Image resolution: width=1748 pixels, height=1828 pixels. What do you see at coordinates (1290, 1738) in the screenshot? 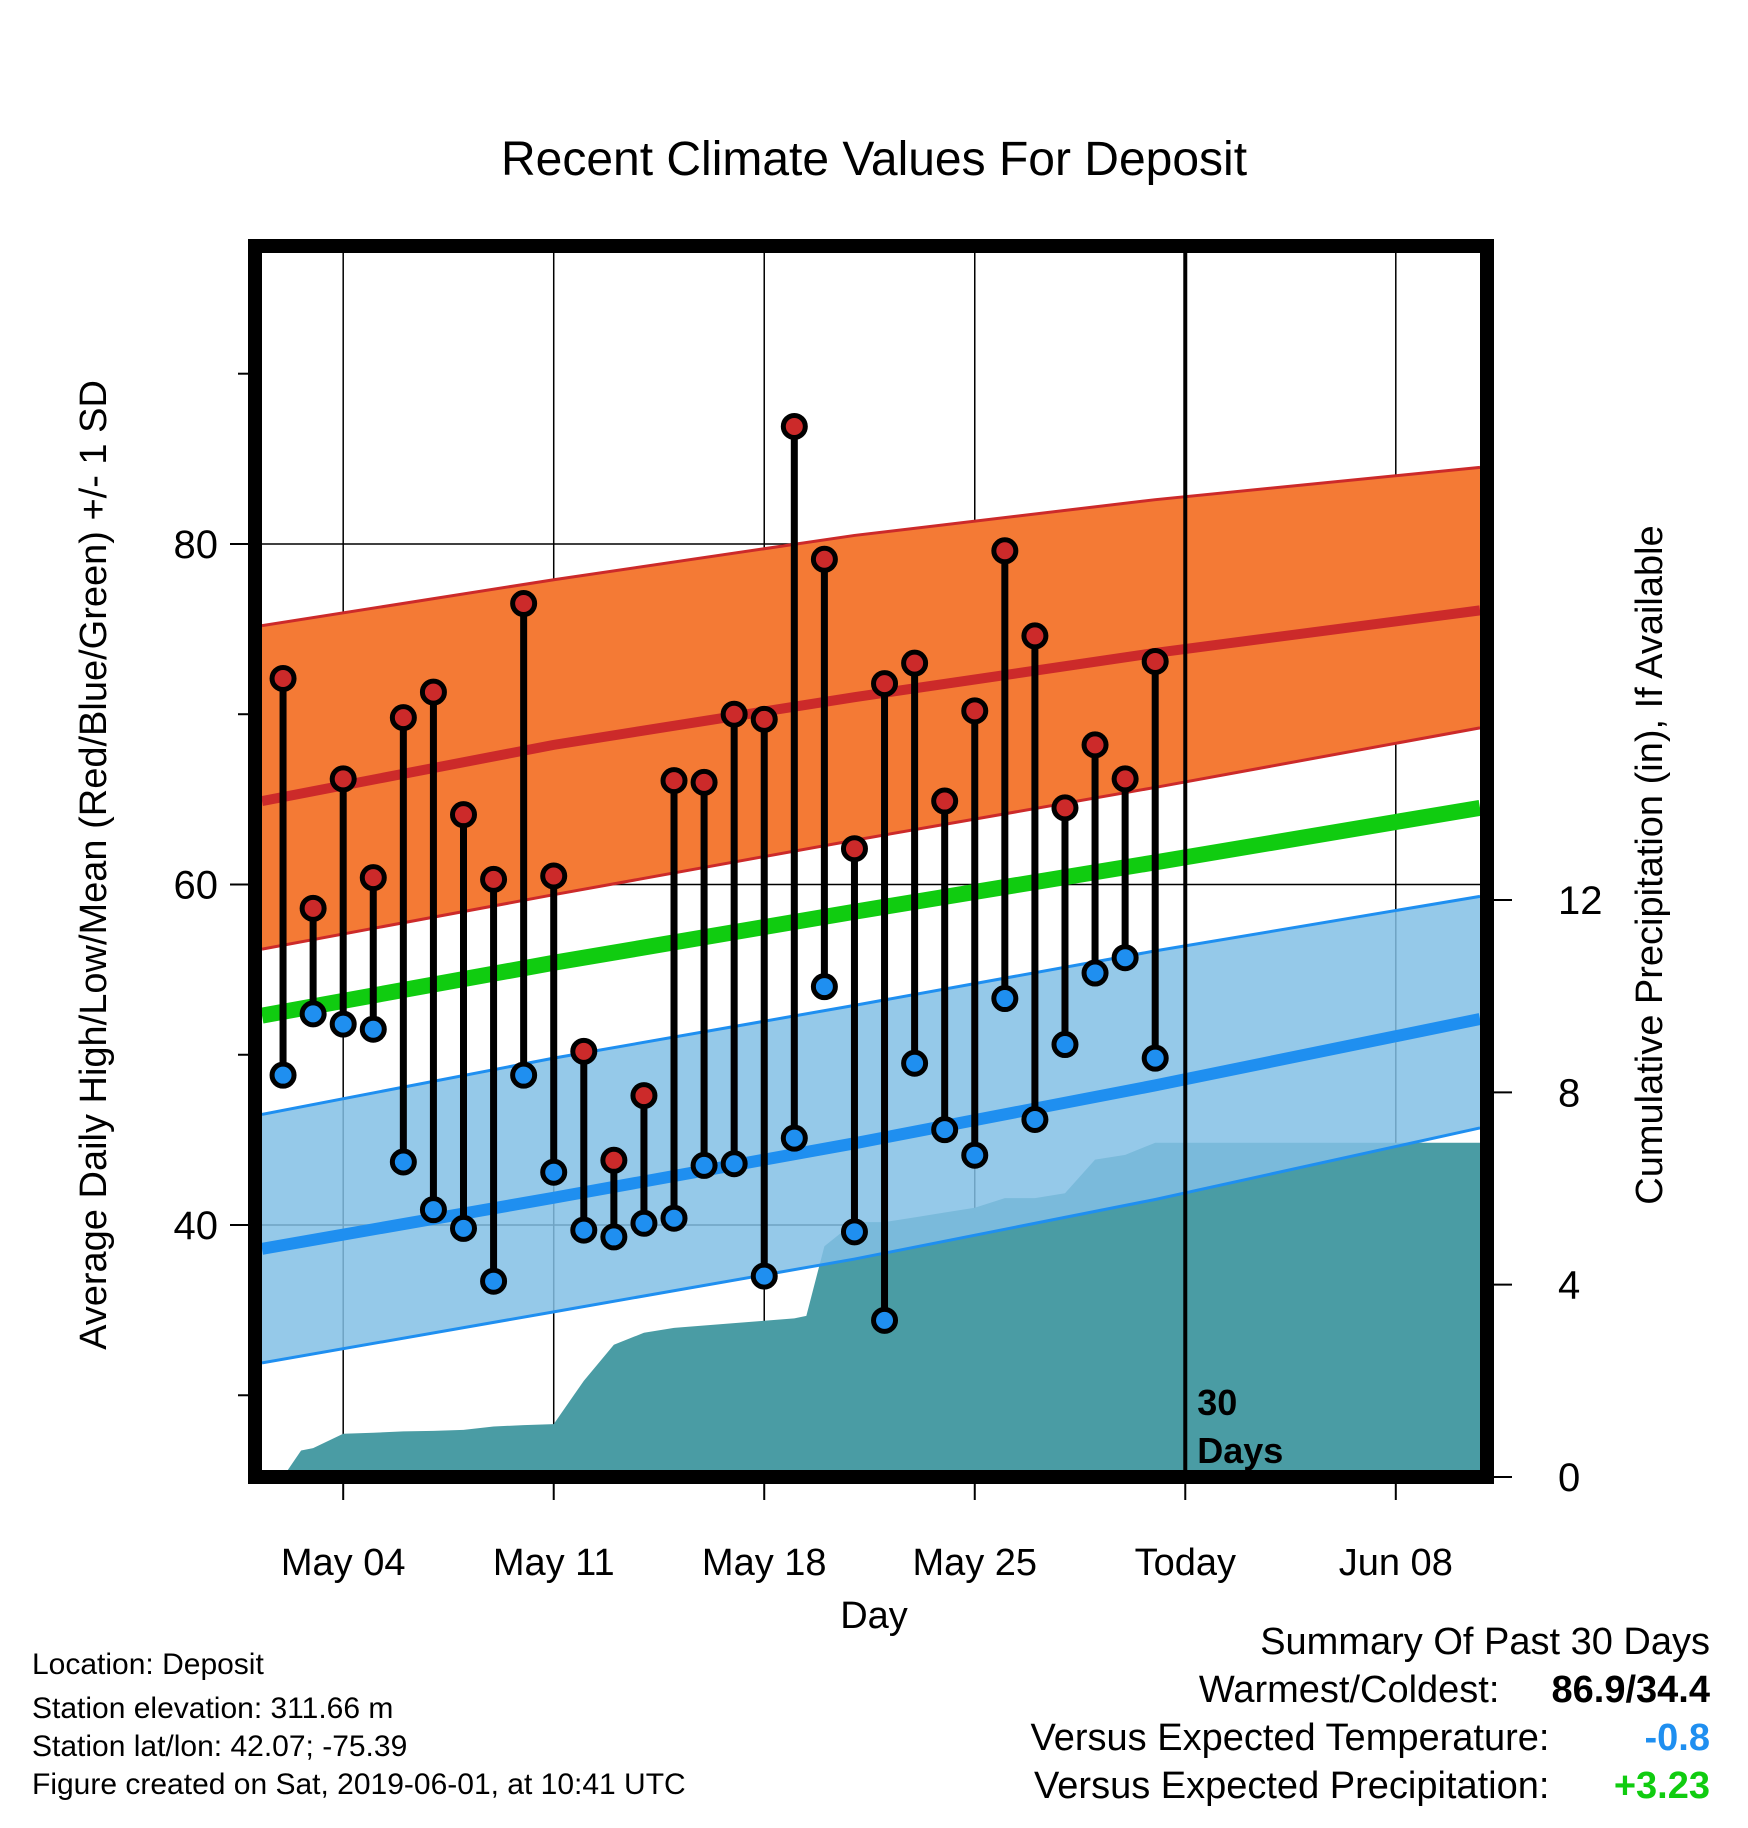
I see `temp-label: Versus Expected Temperature:` at bounding box center [1290, 1738].